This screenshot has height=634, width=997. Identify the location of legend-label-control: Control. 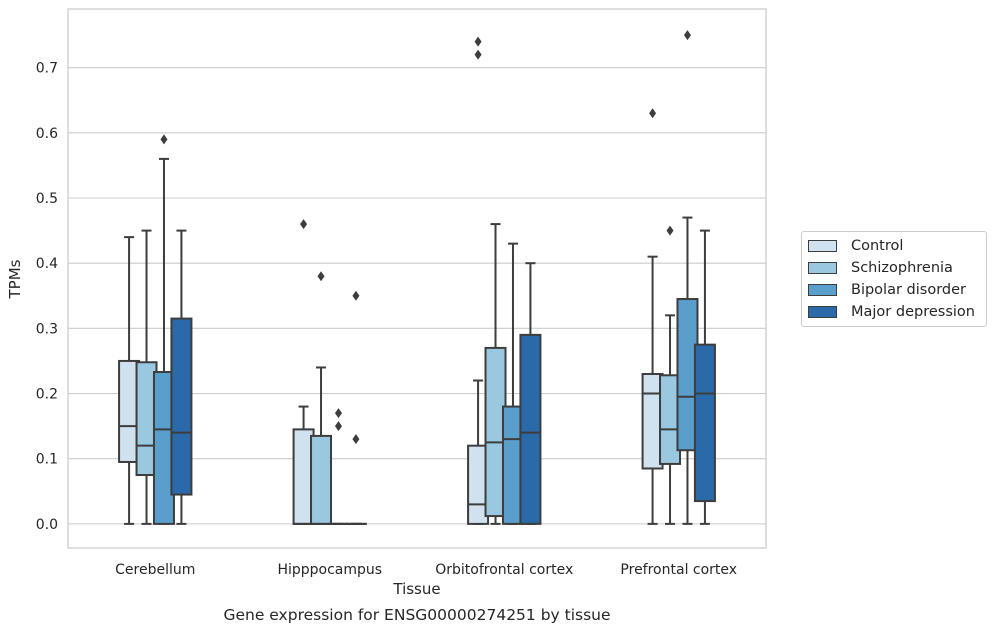
(877, 246).